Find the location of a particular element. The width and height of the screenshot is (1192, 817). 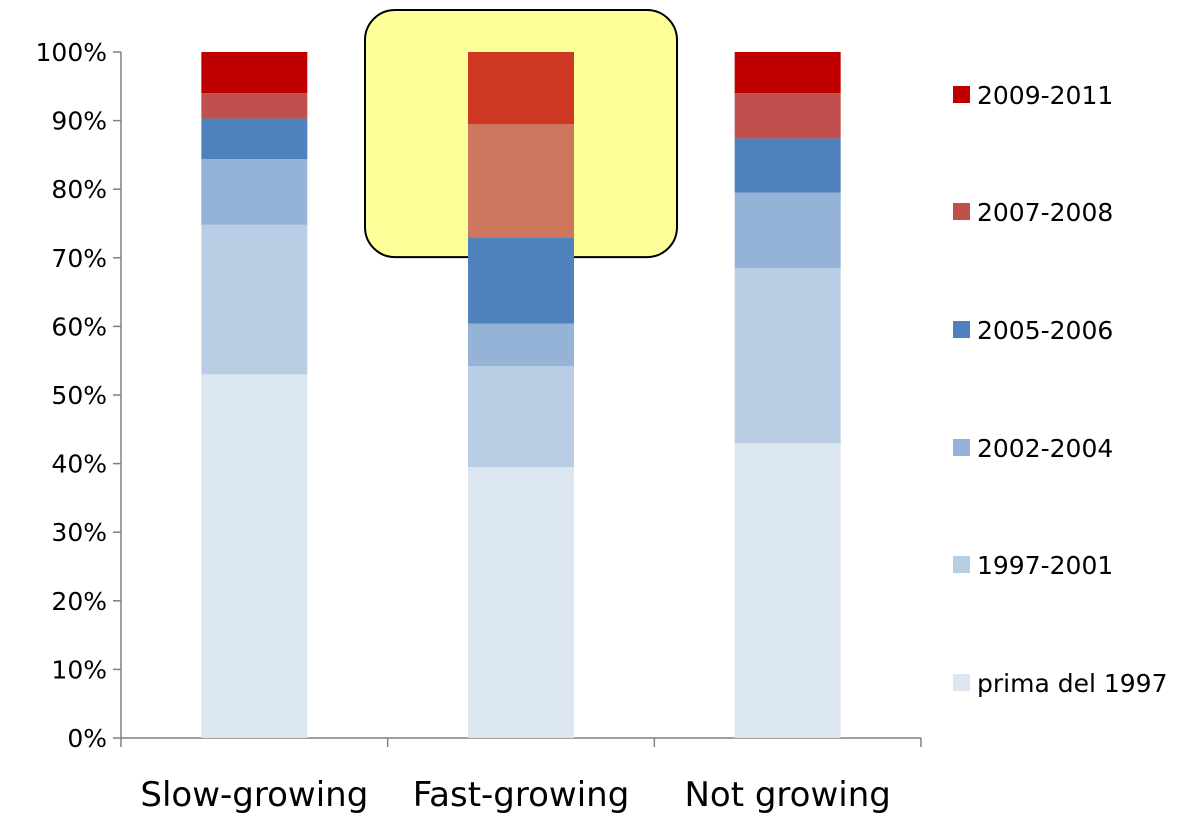

legend-label: 1997-2001 is located at coordinates (1045, 565).